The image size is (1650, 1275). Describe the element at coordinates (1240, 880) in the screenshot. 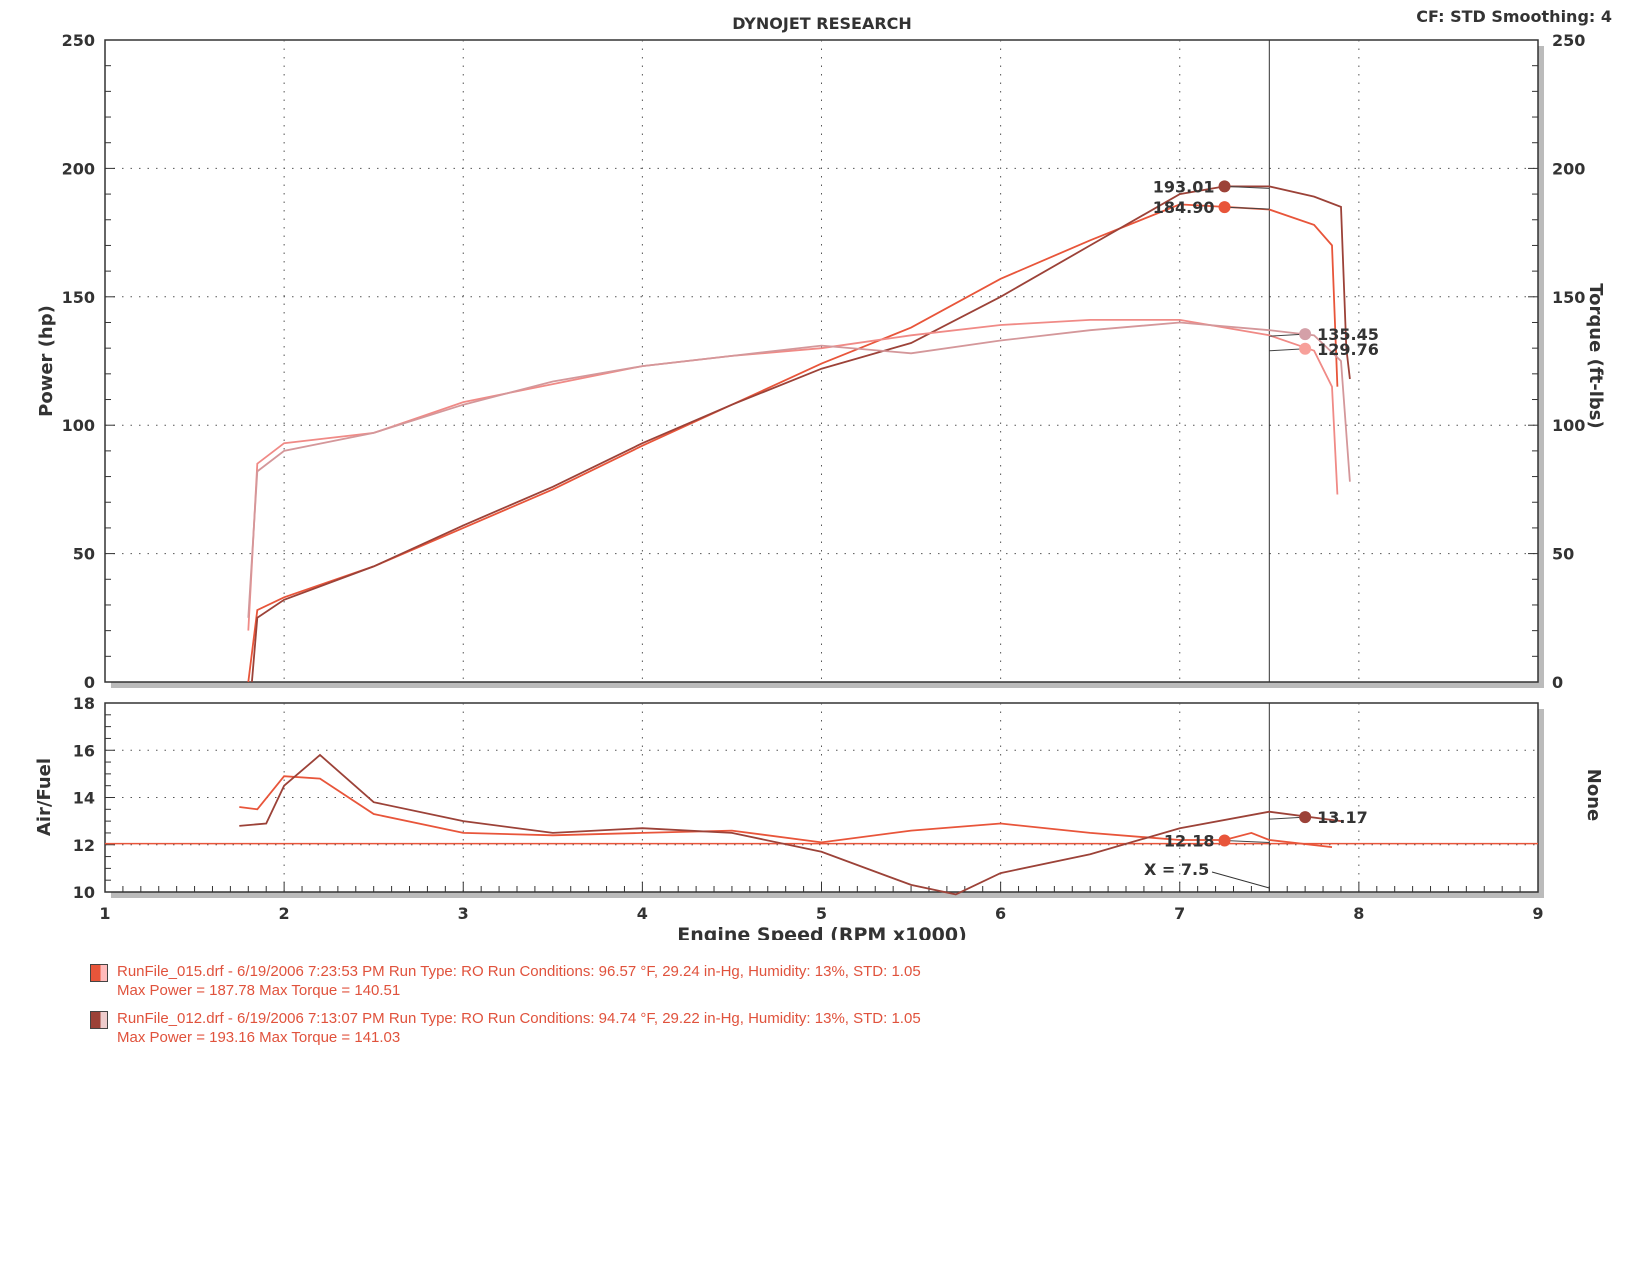

I see `cursor-label-leader` at that location.